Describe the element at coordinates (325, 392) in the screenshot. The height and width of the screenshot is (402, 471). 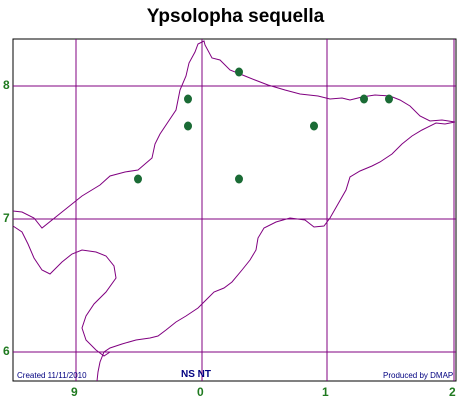
I see `x-tick-label: 1` at that location.